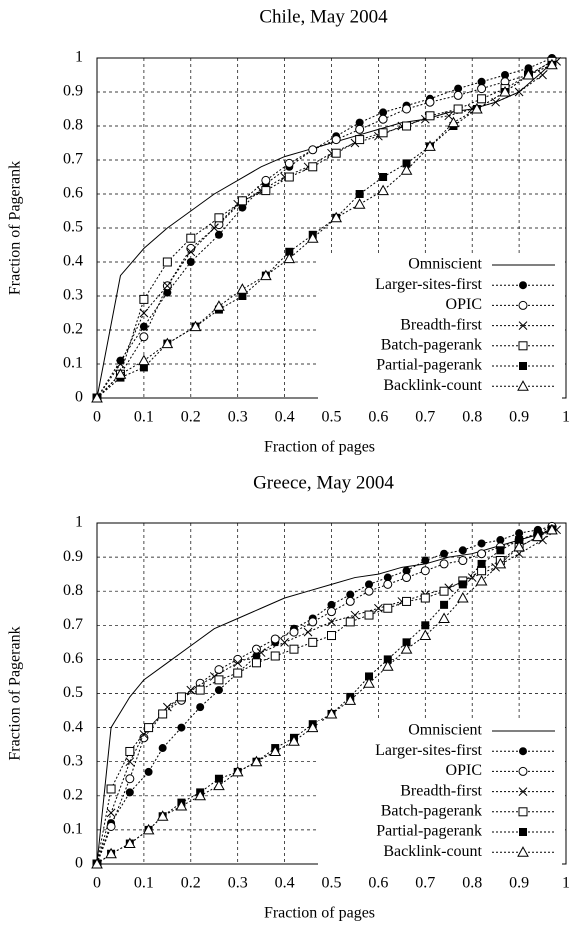 This screenshot has width=584, height=932. I want to click on y-tick-label: 0, so click(79, 863).